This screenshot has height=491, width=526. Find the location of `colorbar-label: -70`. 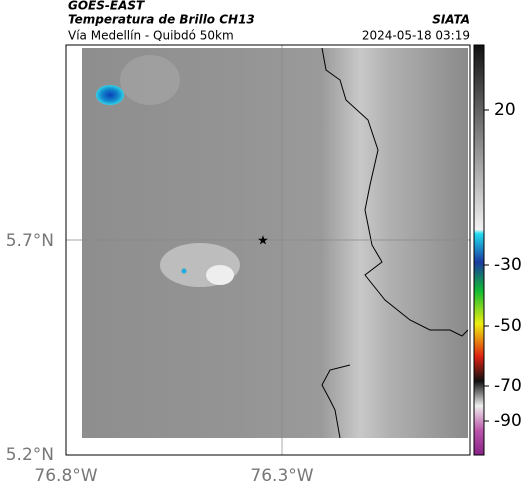

colorbar-label: -70 is located at coordinates (508, 386).